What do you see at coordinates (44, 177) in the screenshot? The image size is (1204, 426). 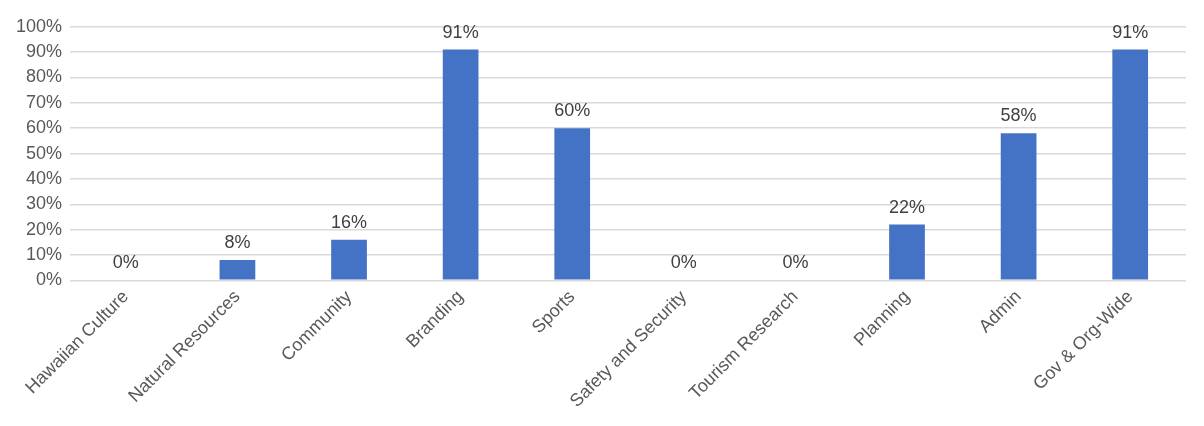 I see `y-tick-label: 40%` at bounding box center [44, 177].